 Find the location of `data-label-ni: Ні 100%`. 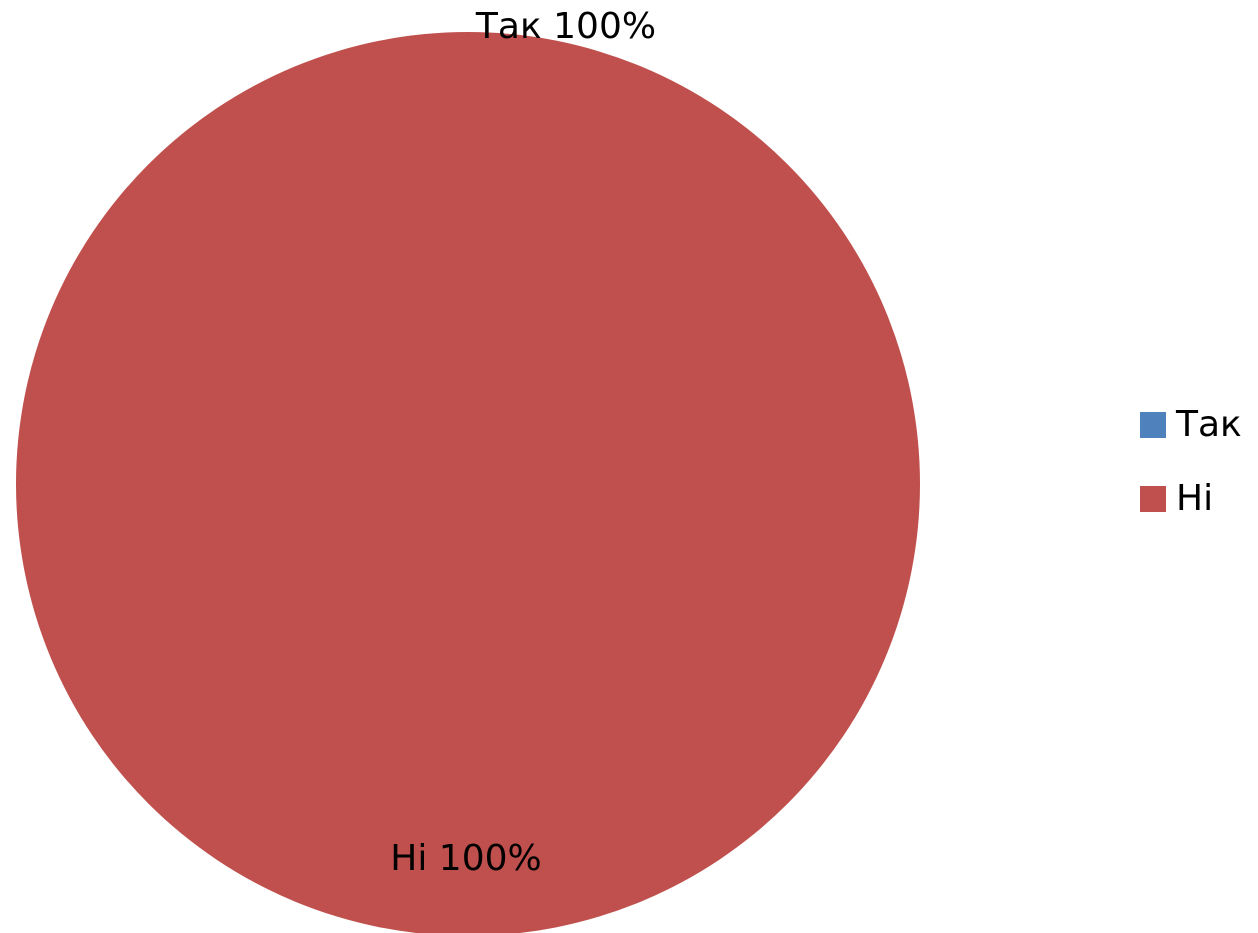

data-label-ni: Ні 100% is located at coordinates (465, 858).